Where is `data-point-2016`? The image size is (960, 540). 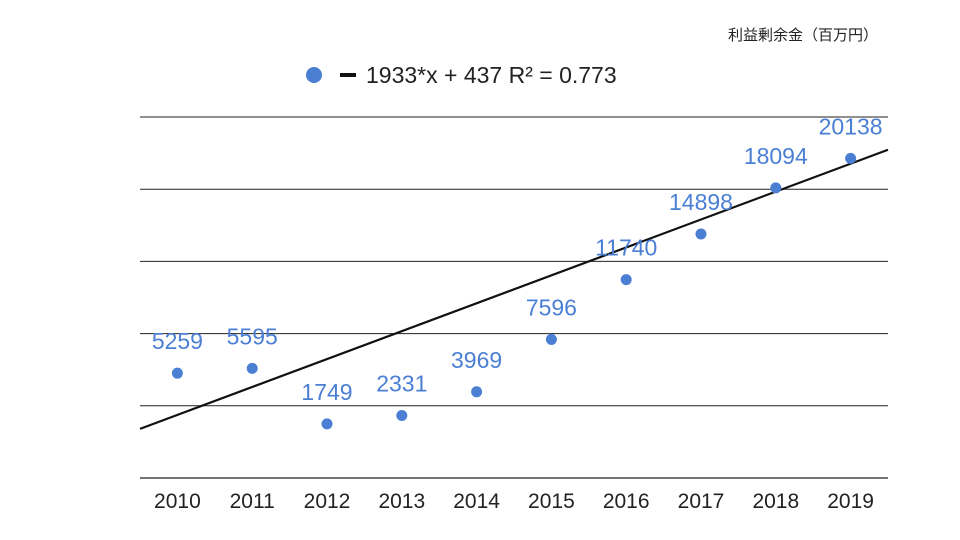
data-point-2016 is located at coordinates (626, 280).